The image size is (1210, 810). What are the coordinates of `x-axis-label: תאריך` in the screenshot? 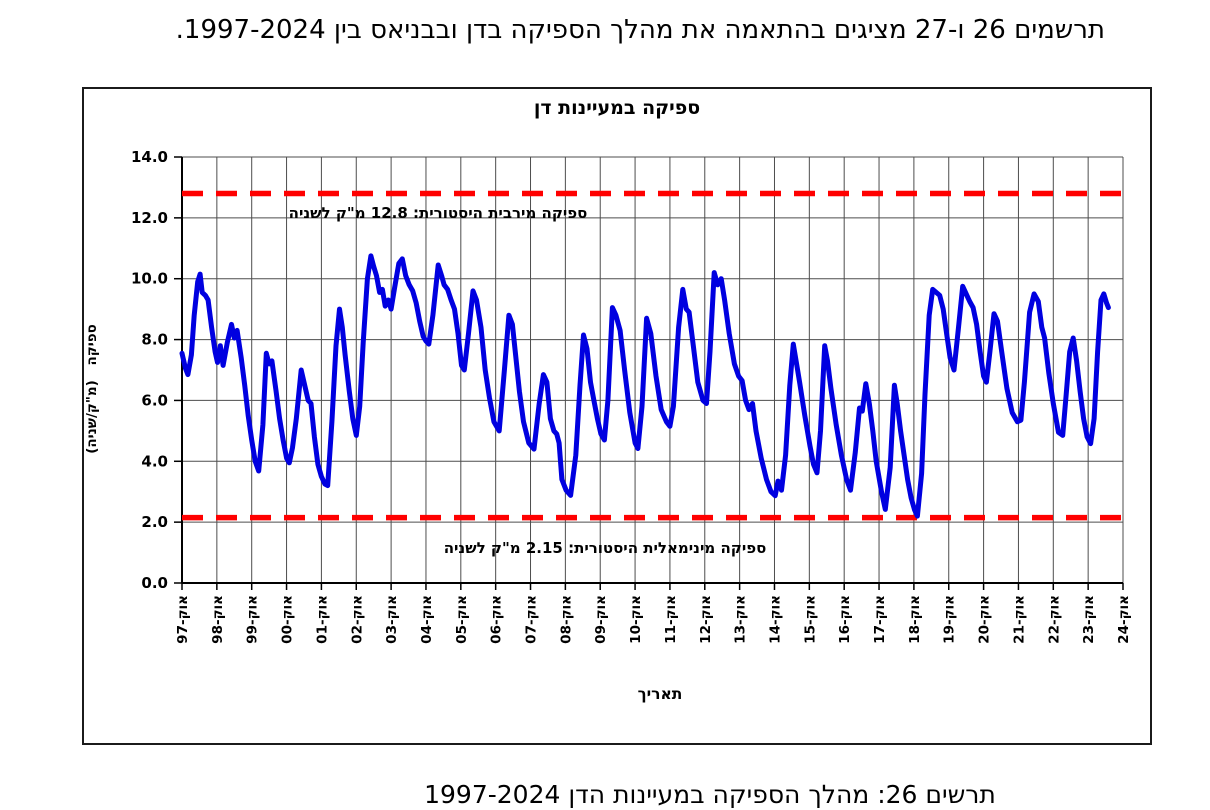 It's located at (660, 694).